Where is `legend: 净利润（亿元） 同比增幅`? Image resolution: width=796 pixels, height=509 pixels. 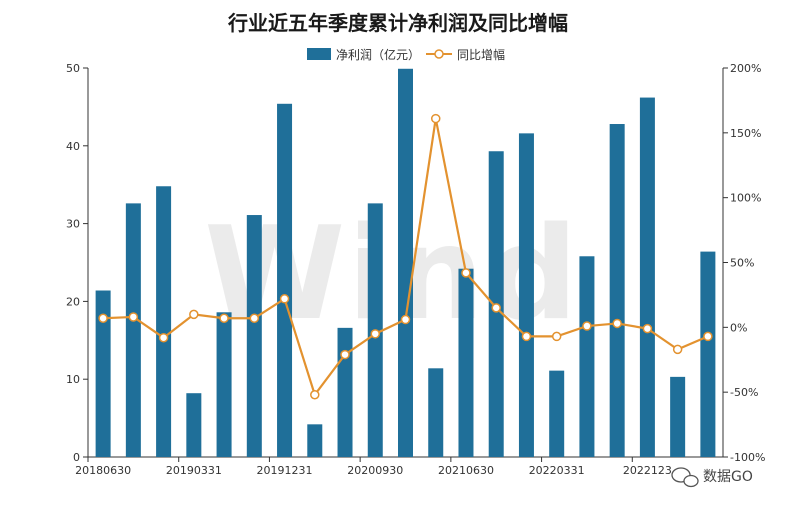
legend: 净利润（亿元） 同比增幅 is located at coordinates (406, 54).